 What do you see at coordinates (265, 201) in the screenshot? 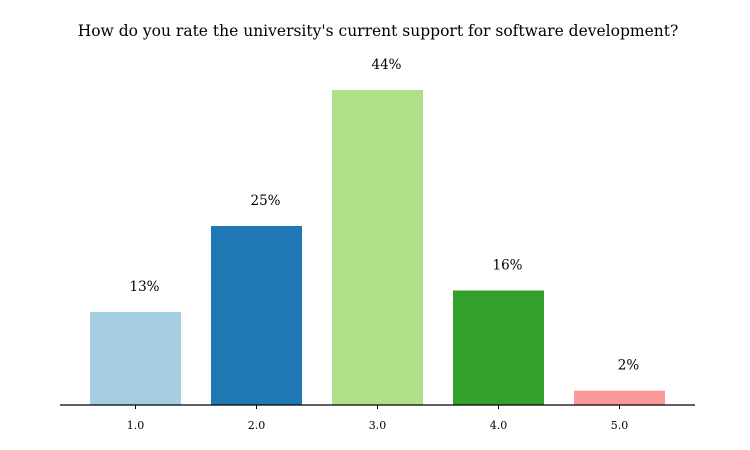
I see `data-label-2.0: 25%` at bounding box center [265, 201].